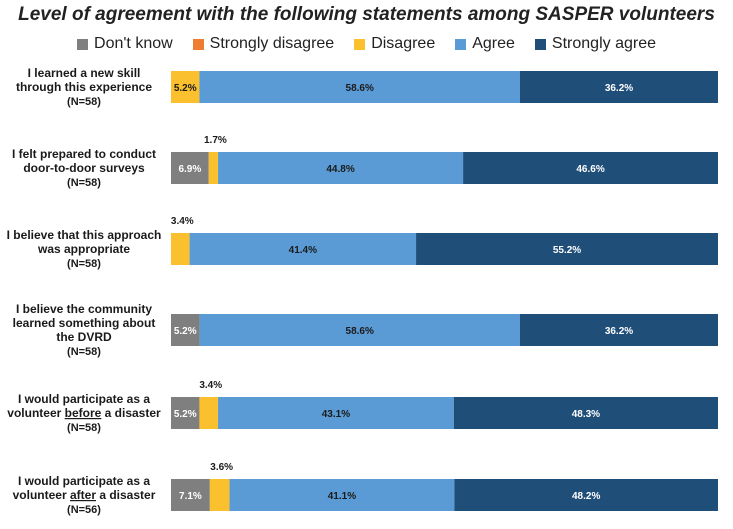  What do you see at coordinates (403, 43) in the screenshot?
I see `legend-label: Disagree` at bounding box center [403, 43].